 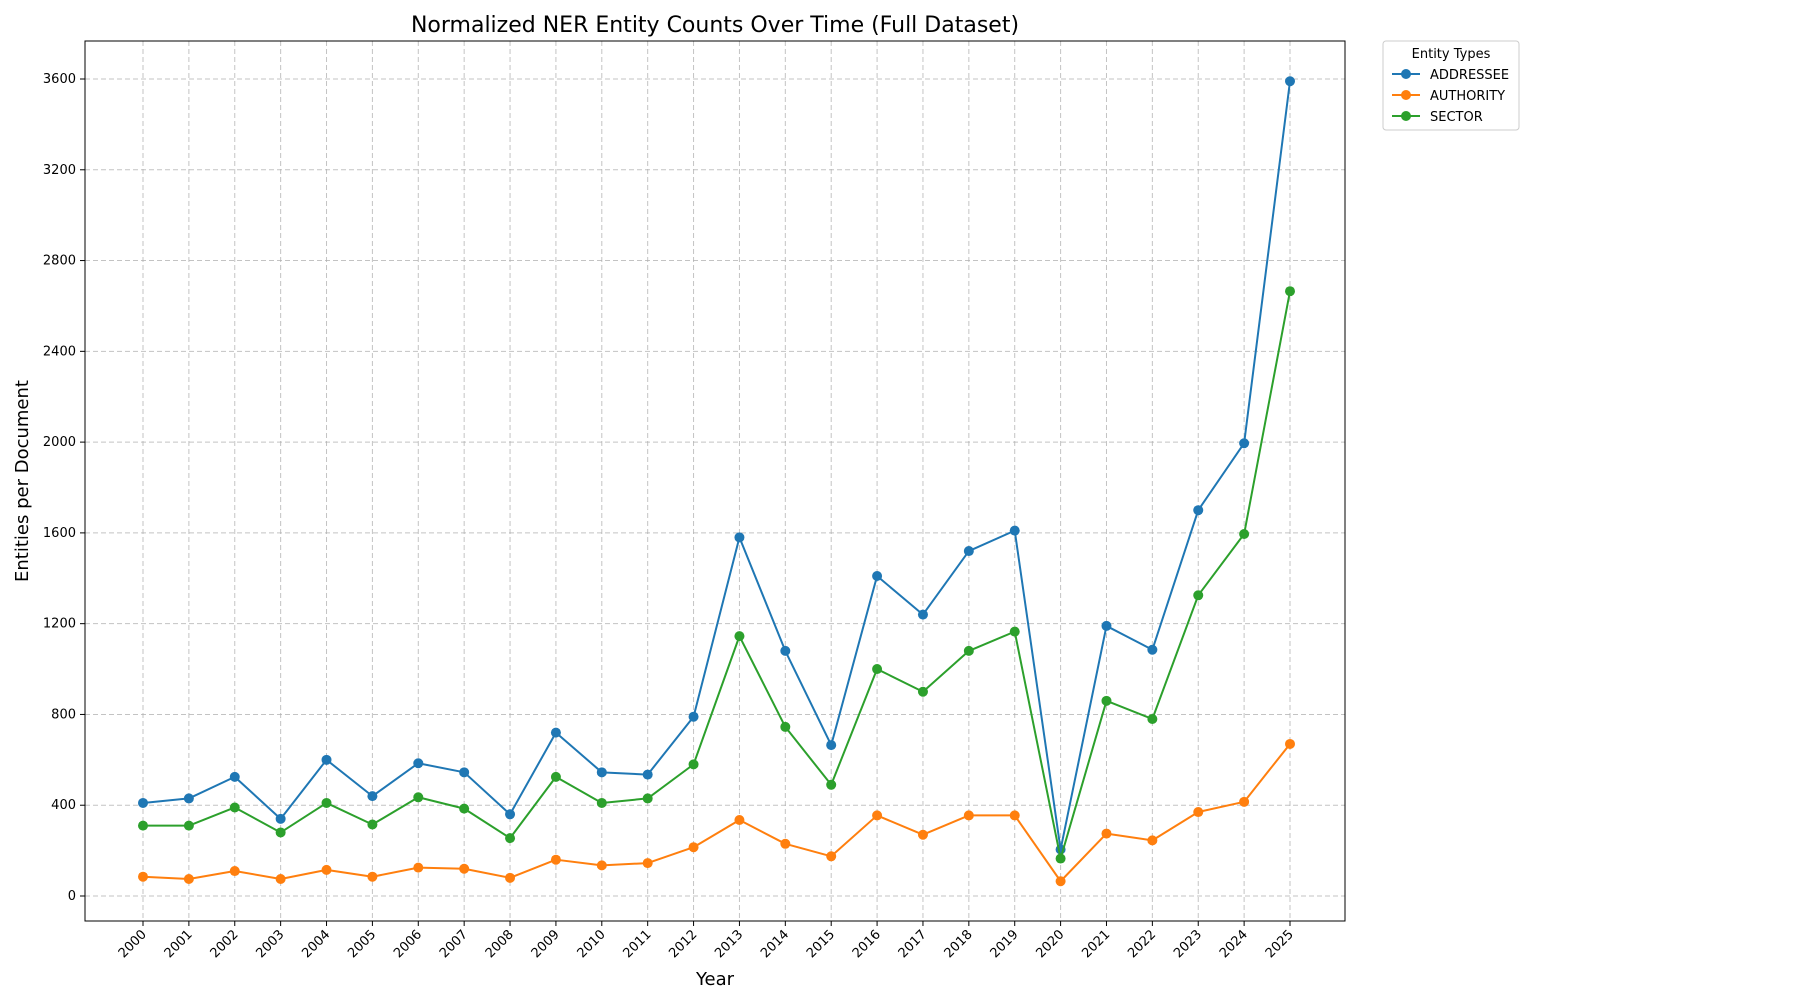 I want to click on x-tick-label: 2022, so click(x=1142, y=944).